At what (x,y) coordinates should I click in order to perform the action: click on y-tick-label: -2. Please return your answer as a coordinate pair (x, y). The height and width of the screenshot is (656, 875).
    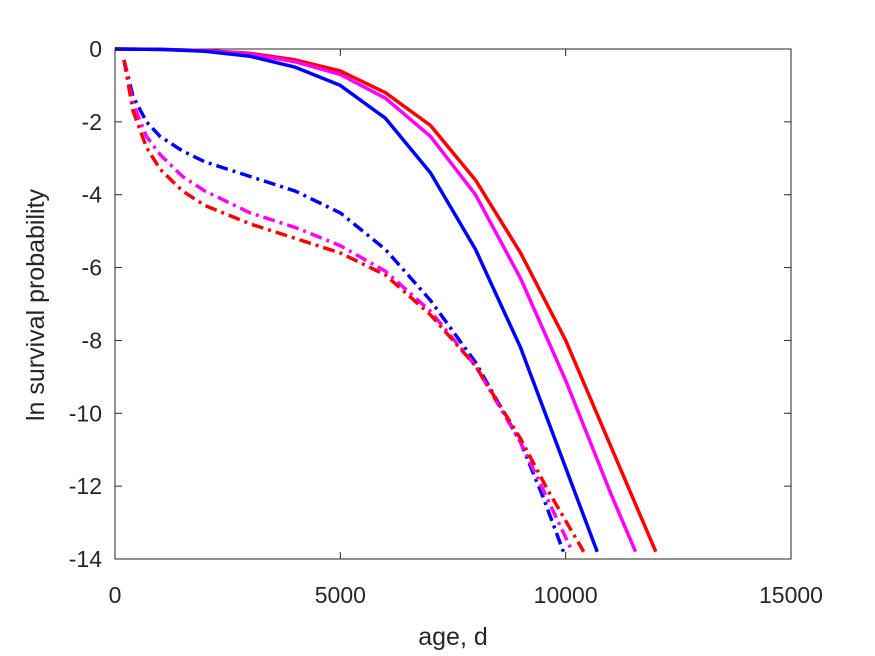
    Looking at the image, I should click on (92, 122).